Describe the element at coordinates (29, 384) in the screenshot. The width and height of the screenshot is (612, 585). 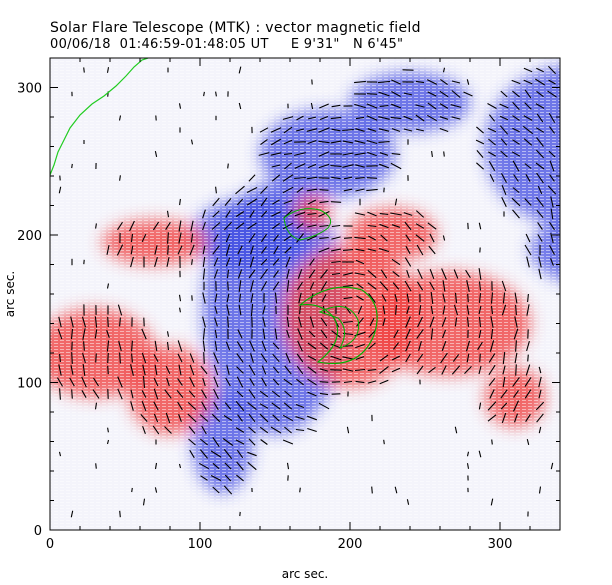
I see `y-tick-label: 100` at that location.